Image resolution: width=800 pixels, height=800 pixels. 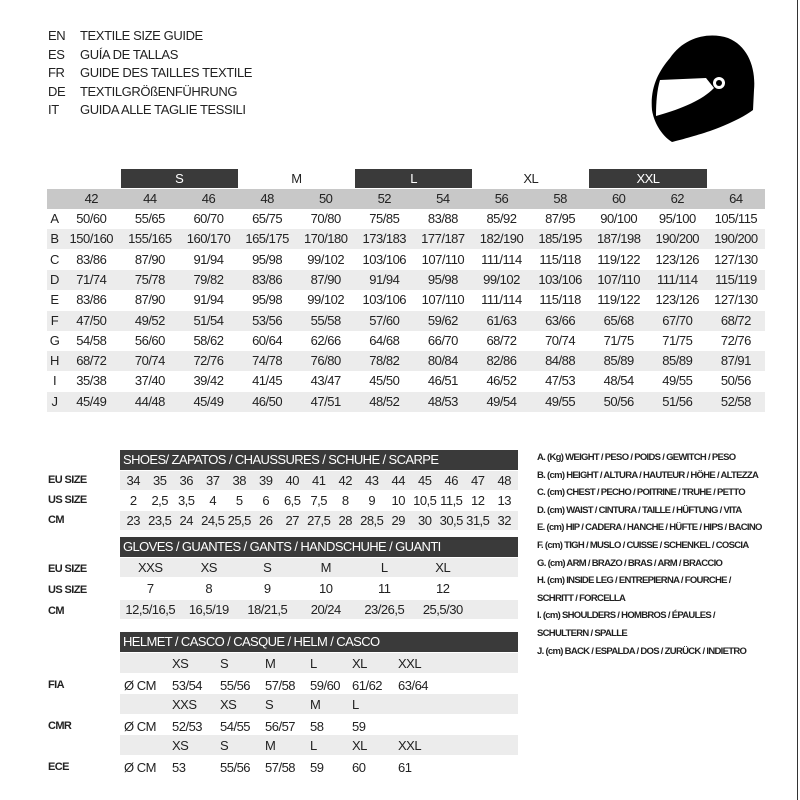 I want to click on size-group-xxl: XXL, so click(x=648, y=178).